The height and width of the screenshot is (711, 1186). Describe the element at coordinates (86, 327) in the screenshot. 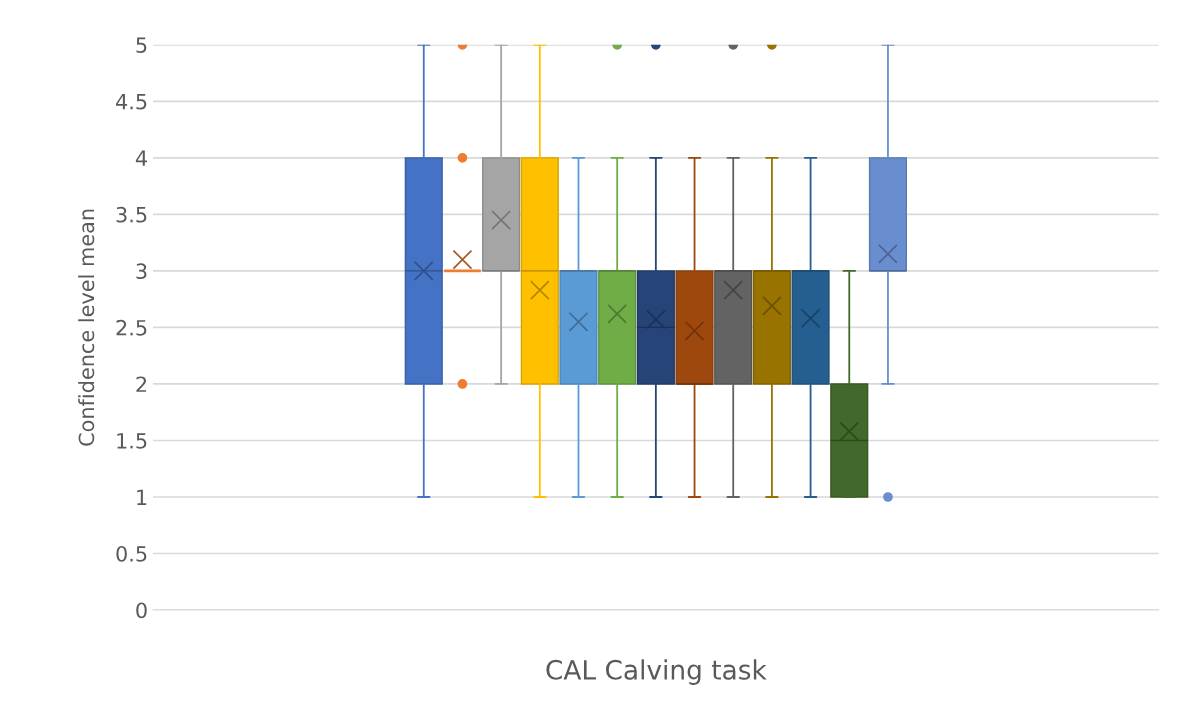

I see `y-axis-title: Confidence level mean` at that location.